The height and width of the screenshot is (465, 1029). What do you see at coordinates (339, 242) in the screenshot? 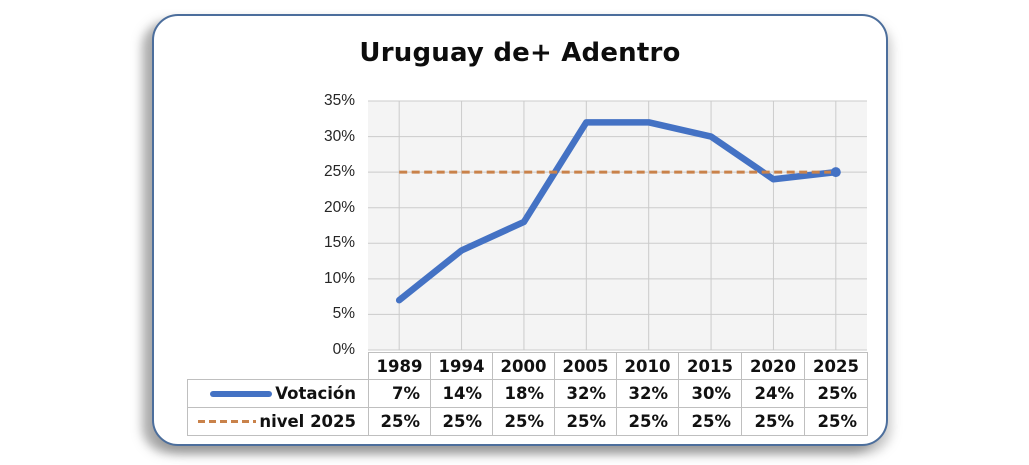
I see `y-axis-tick: 15%` at bounding box center [339, 242].